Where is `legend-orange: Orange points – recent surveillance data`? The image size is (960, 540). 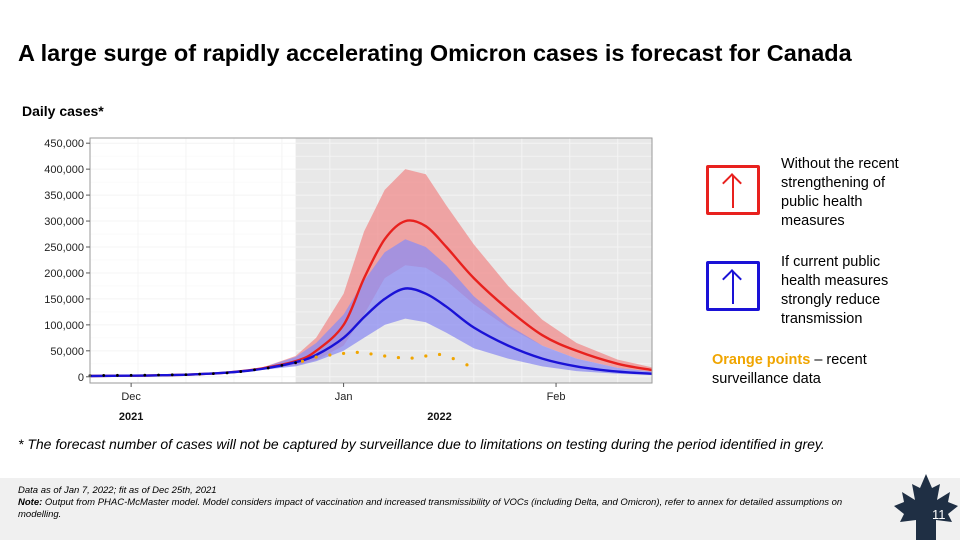
legend-orange: Orange points – recent surveillance data is located at coordinates (807, 370).